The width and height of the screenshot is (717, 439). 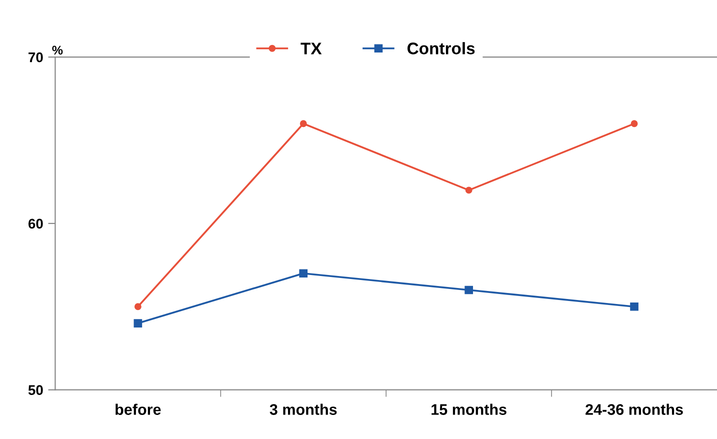 What do you see at coordinates (469, 409) in the screenshot?
I see `x-tick-label: 15 months` at bounding box center [469, 409].